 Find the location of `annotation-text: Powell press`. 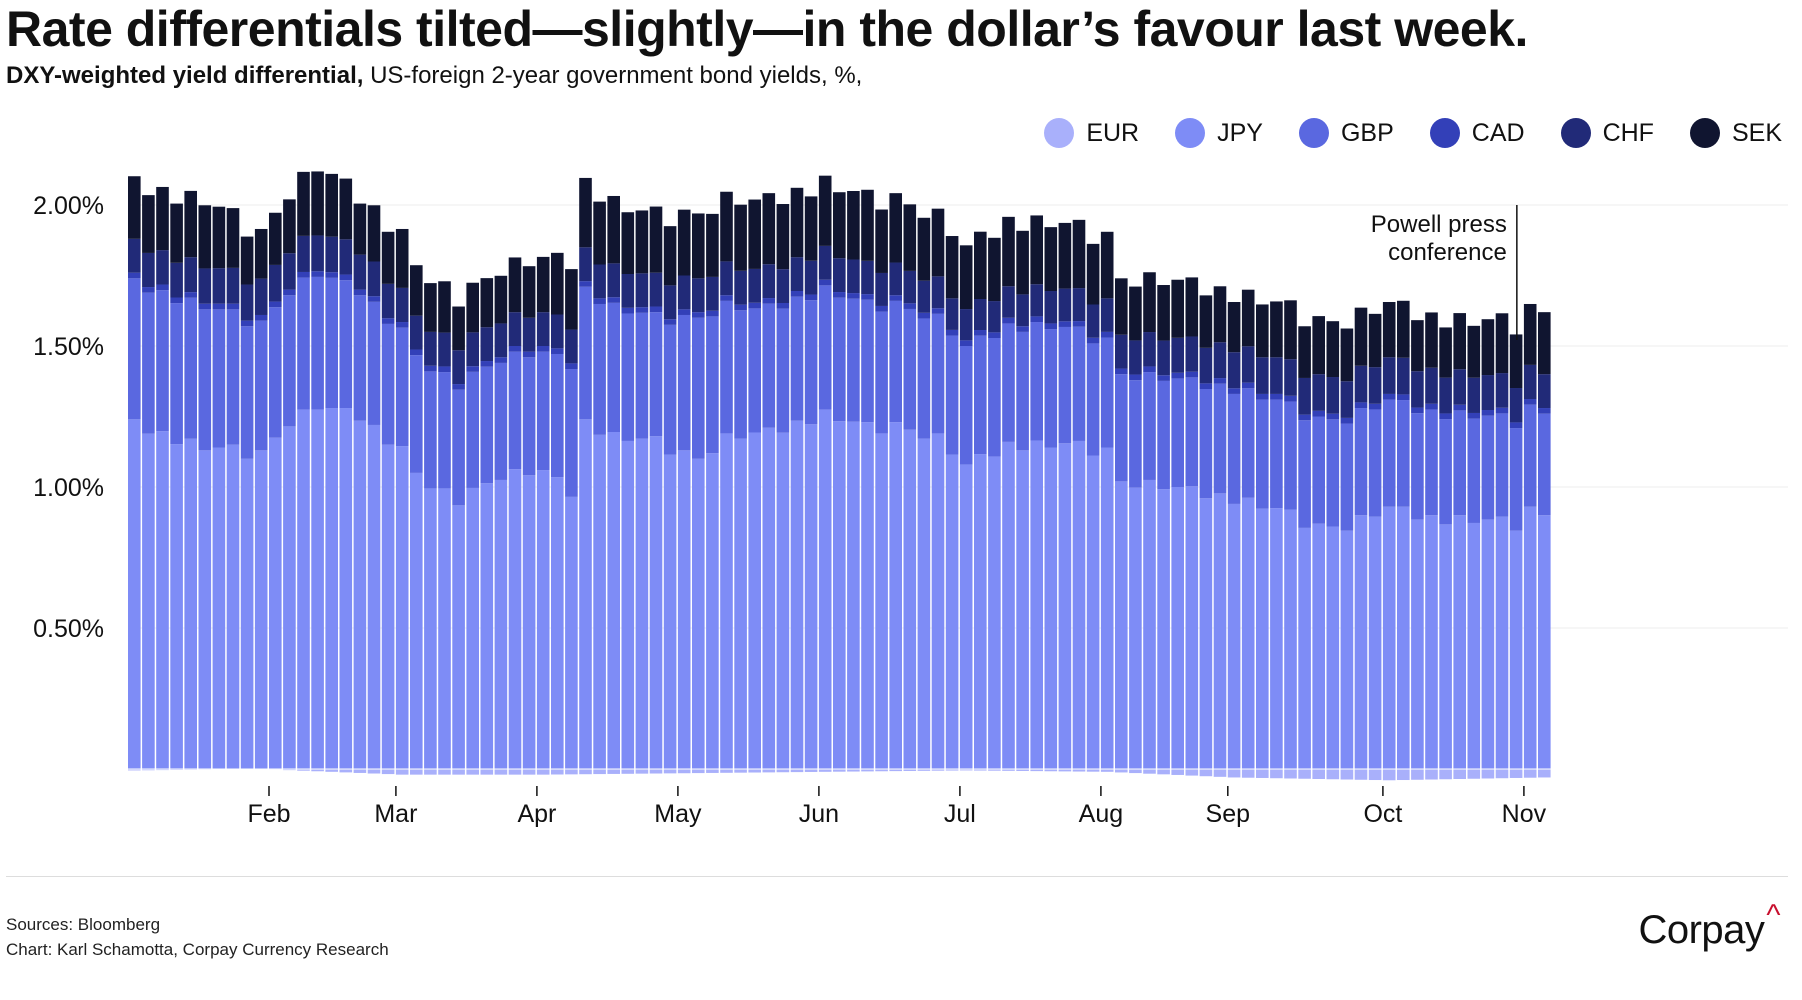

annotation-text: Powell press is located at coordinates (1439, 224).